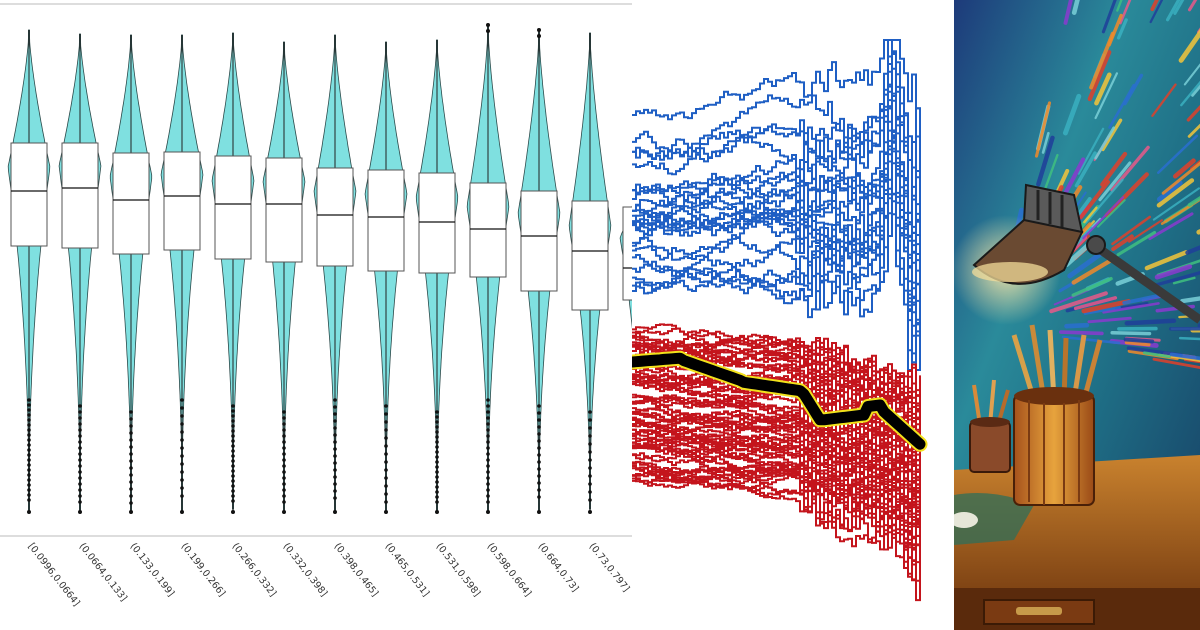  I want to click on blue-series-group, so click(776, 205).